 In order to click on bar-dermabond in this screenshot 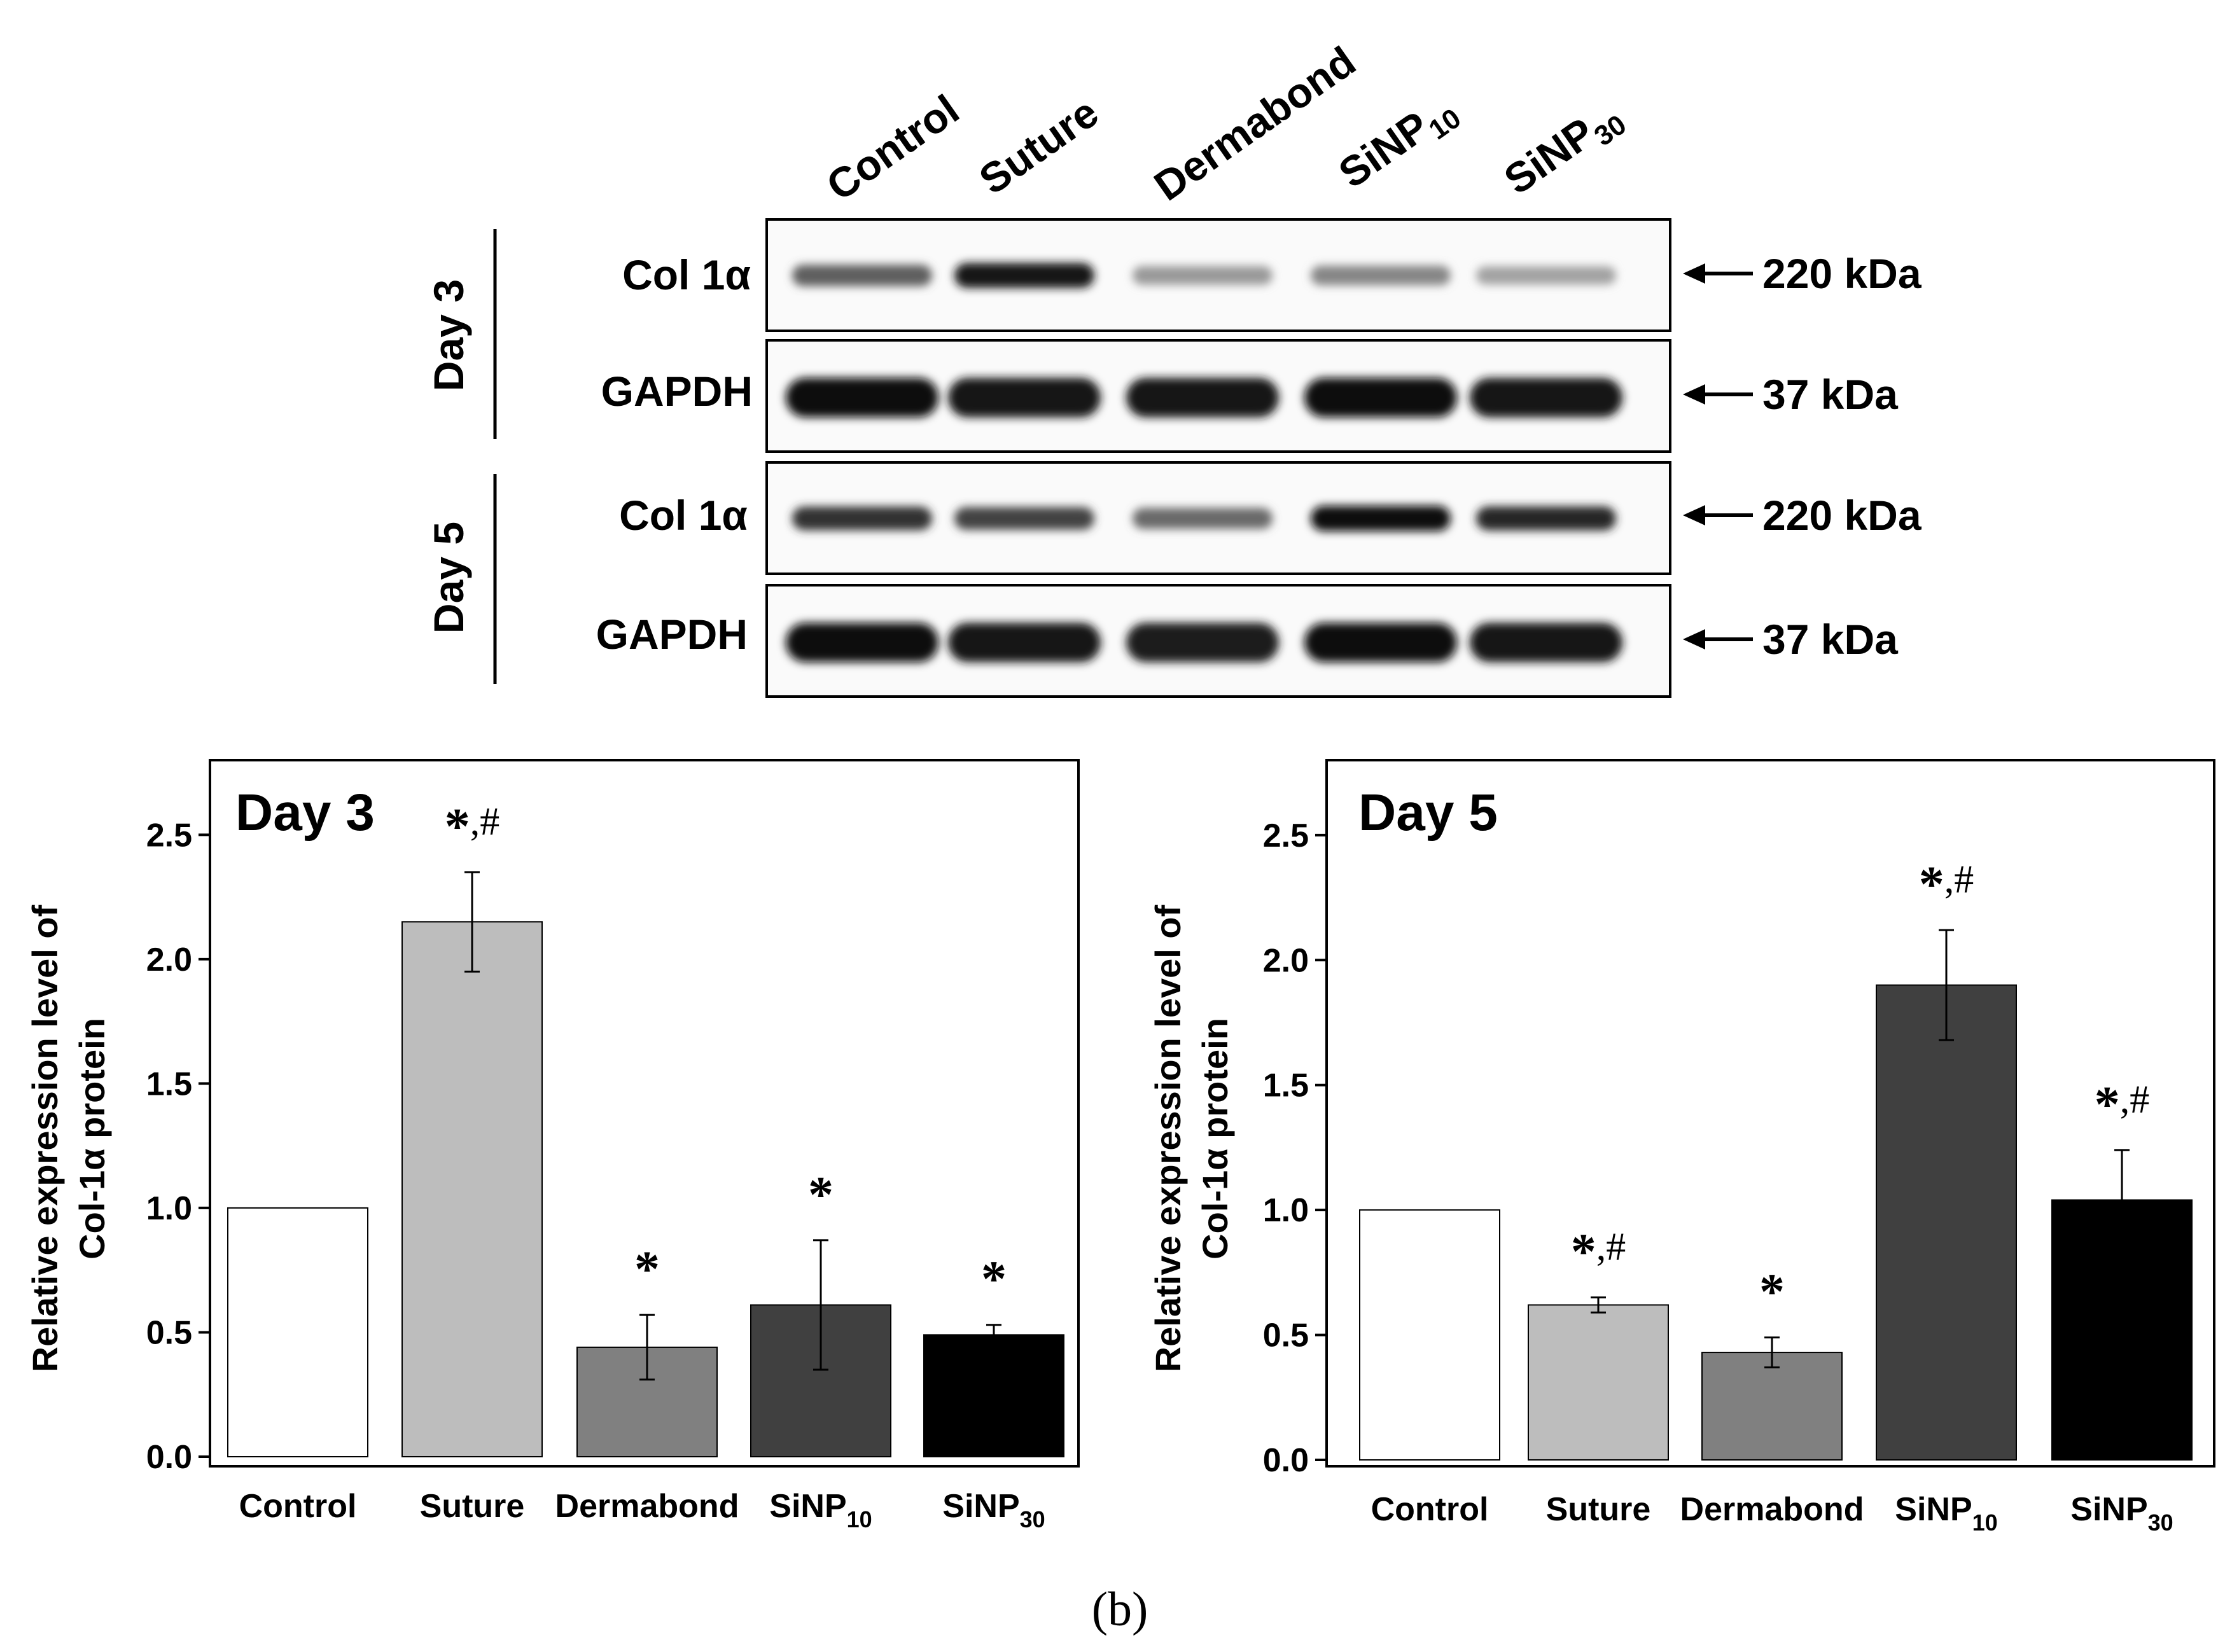, I will do `click(1772, 1406)`.